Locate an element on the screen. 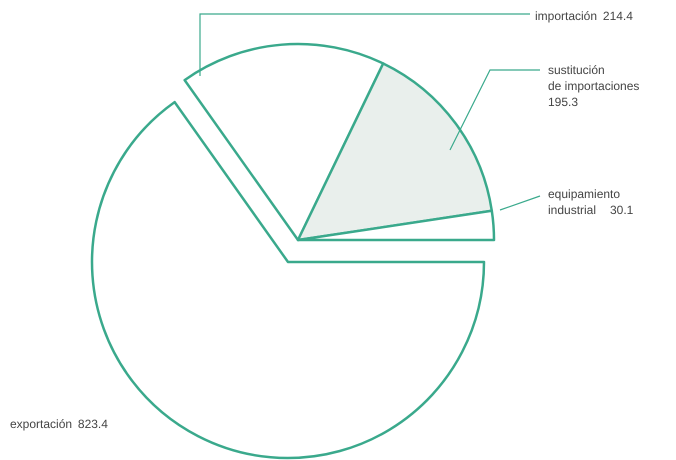 The image size is (676, 460). slice-label: exportación is located at coordinates (41, 424).